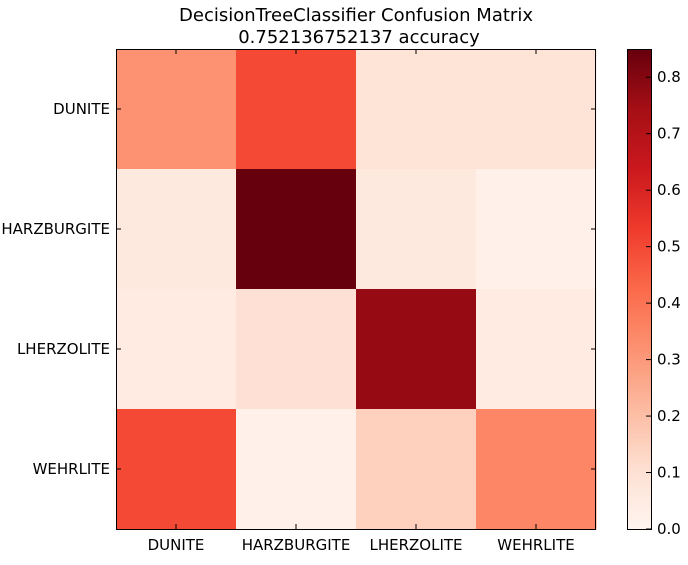  Describe the element at coordinates (81, 109) in the screenshot. I see `row-tick-label: DUNITE` at that location.